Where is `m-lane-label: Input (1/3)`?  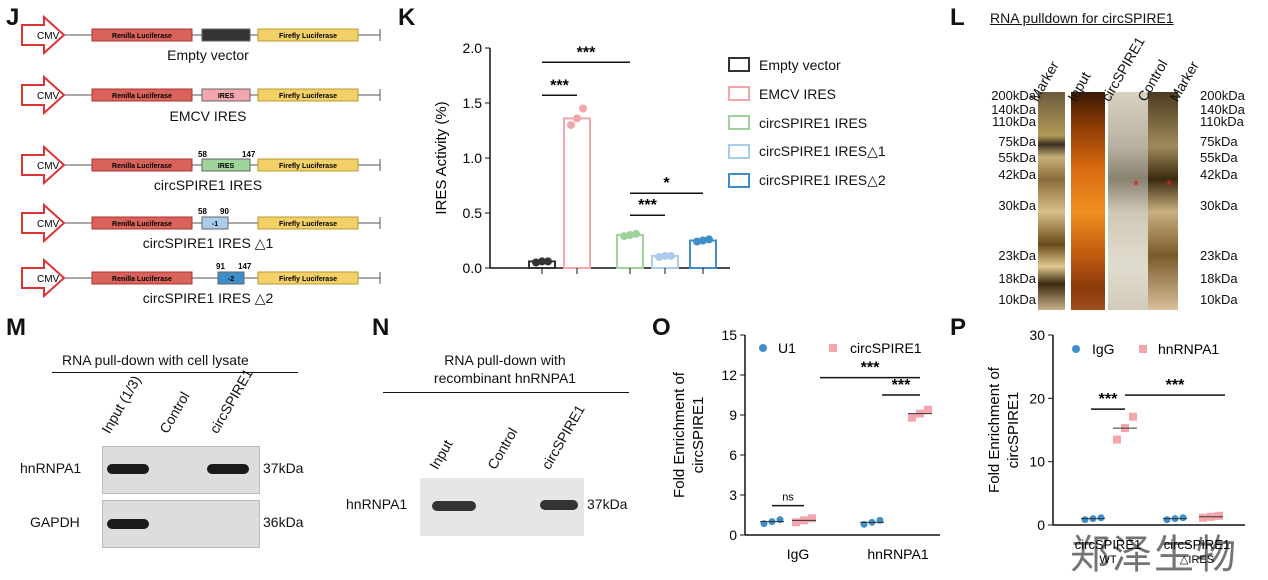 m-lane-label: Input (1/3) is located at coordinates (121, 404).